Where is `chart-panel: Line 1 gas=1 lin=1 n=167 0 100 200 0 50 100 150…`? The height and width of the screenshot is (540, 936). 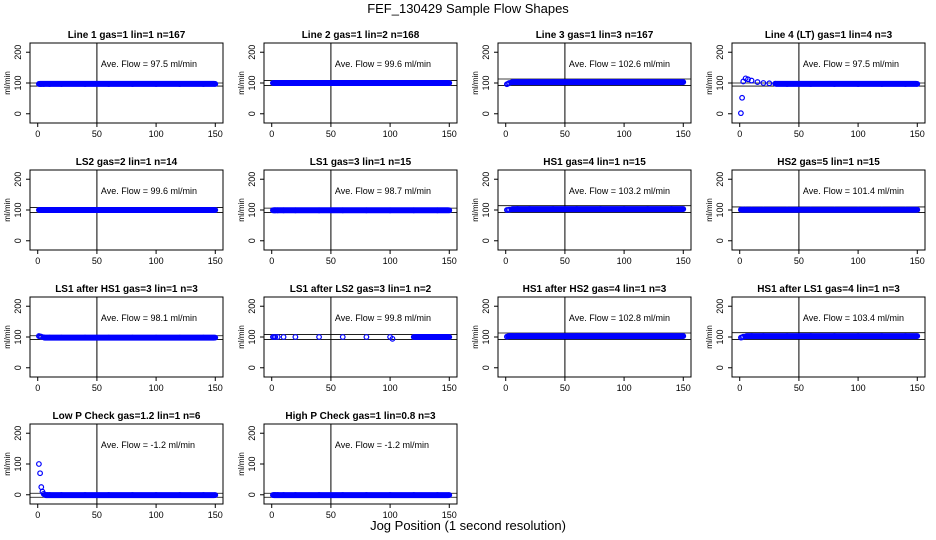
chart-panel: Line 1 gas=1 lin=1 n=167 0 100 200 0 50 100 150… is located at coordinates (113, 84).